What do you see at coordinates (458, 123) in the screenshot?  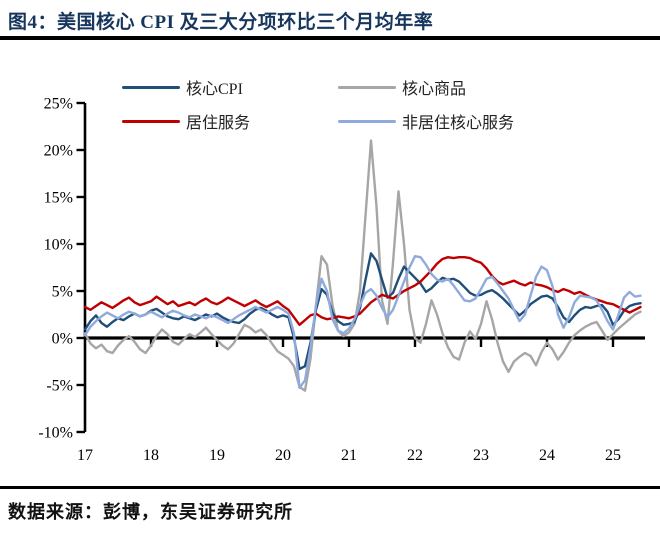 I see `legend-label-non-housing-core-services: 非居住核心服务` at bounding box center [458, 123].